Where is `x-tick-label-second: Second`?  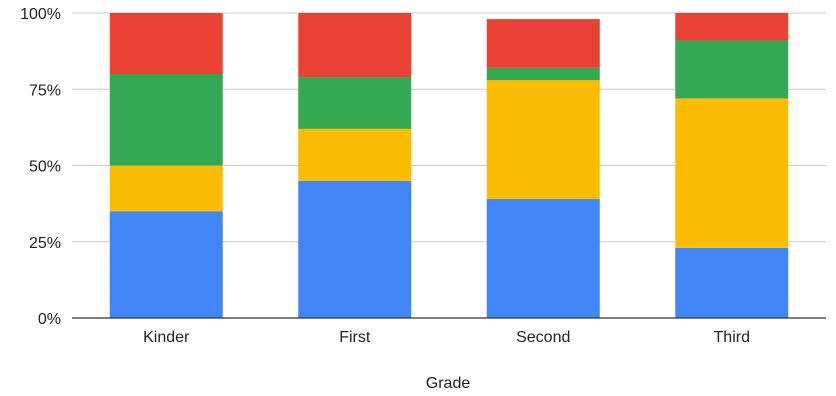 x-tick-label-second: Second is located at coordinates (543, 337).